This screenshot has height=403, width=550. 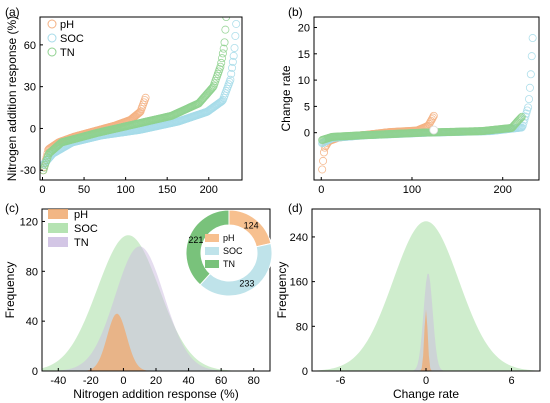 I want to click on panel-d-ylabel: Frequency, so click(x=282, y=290).